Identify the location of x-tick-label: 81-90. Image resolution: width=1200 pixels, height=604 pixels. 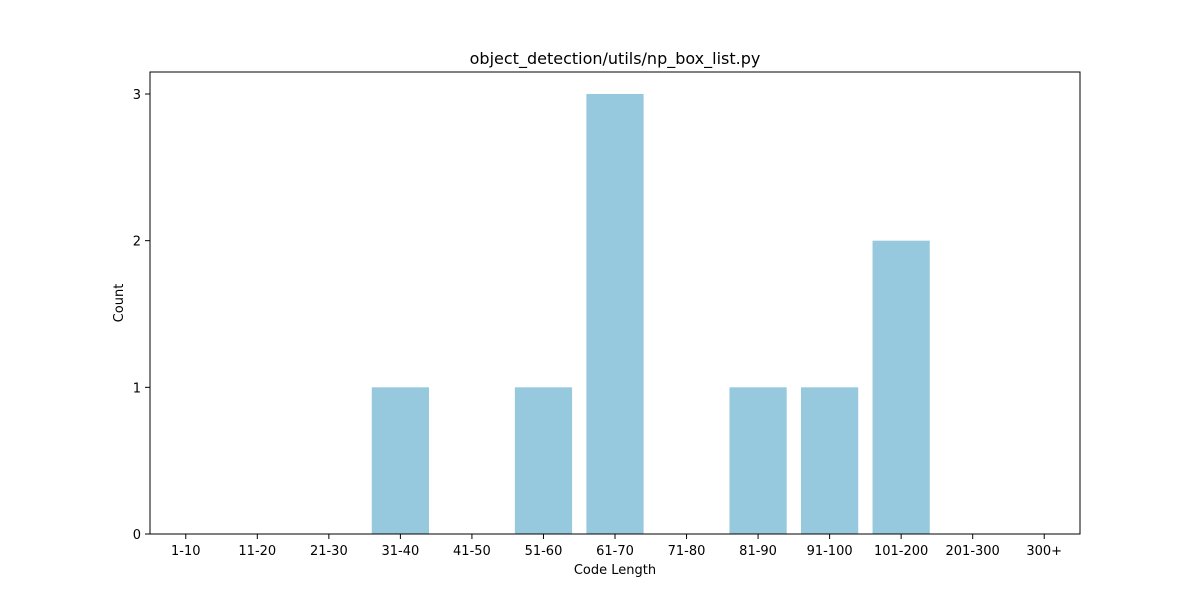
(758, 551).